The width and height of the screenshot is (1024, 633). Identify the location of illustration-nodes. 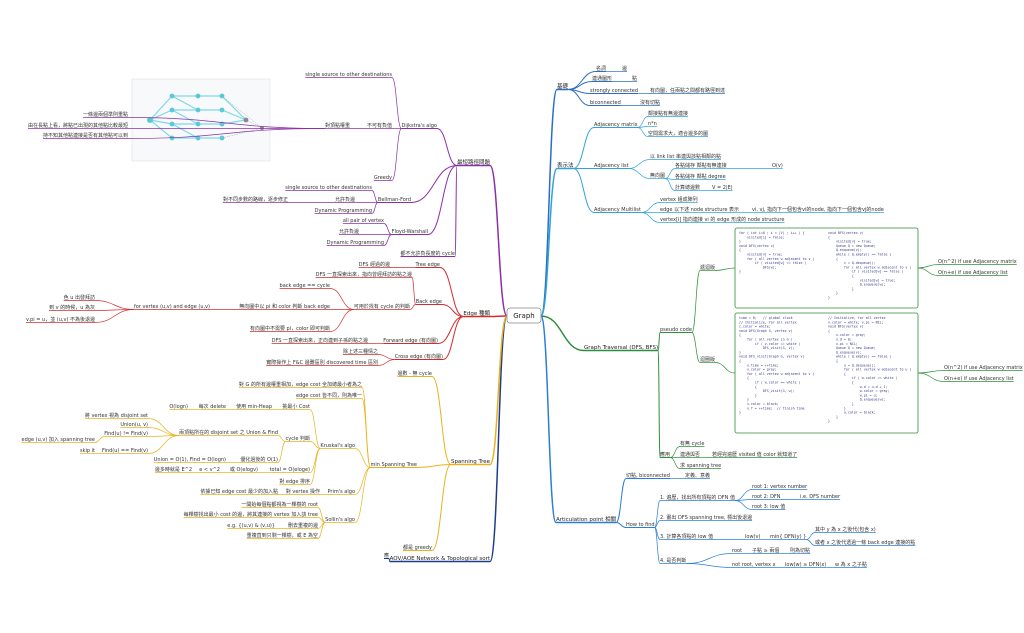
(205, 117).